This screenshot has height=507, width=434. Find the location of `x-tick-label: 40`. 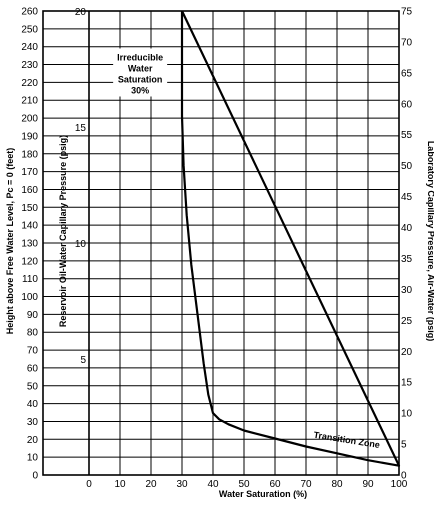

x-tick-label: 40 is located at coordinates (213, 484).